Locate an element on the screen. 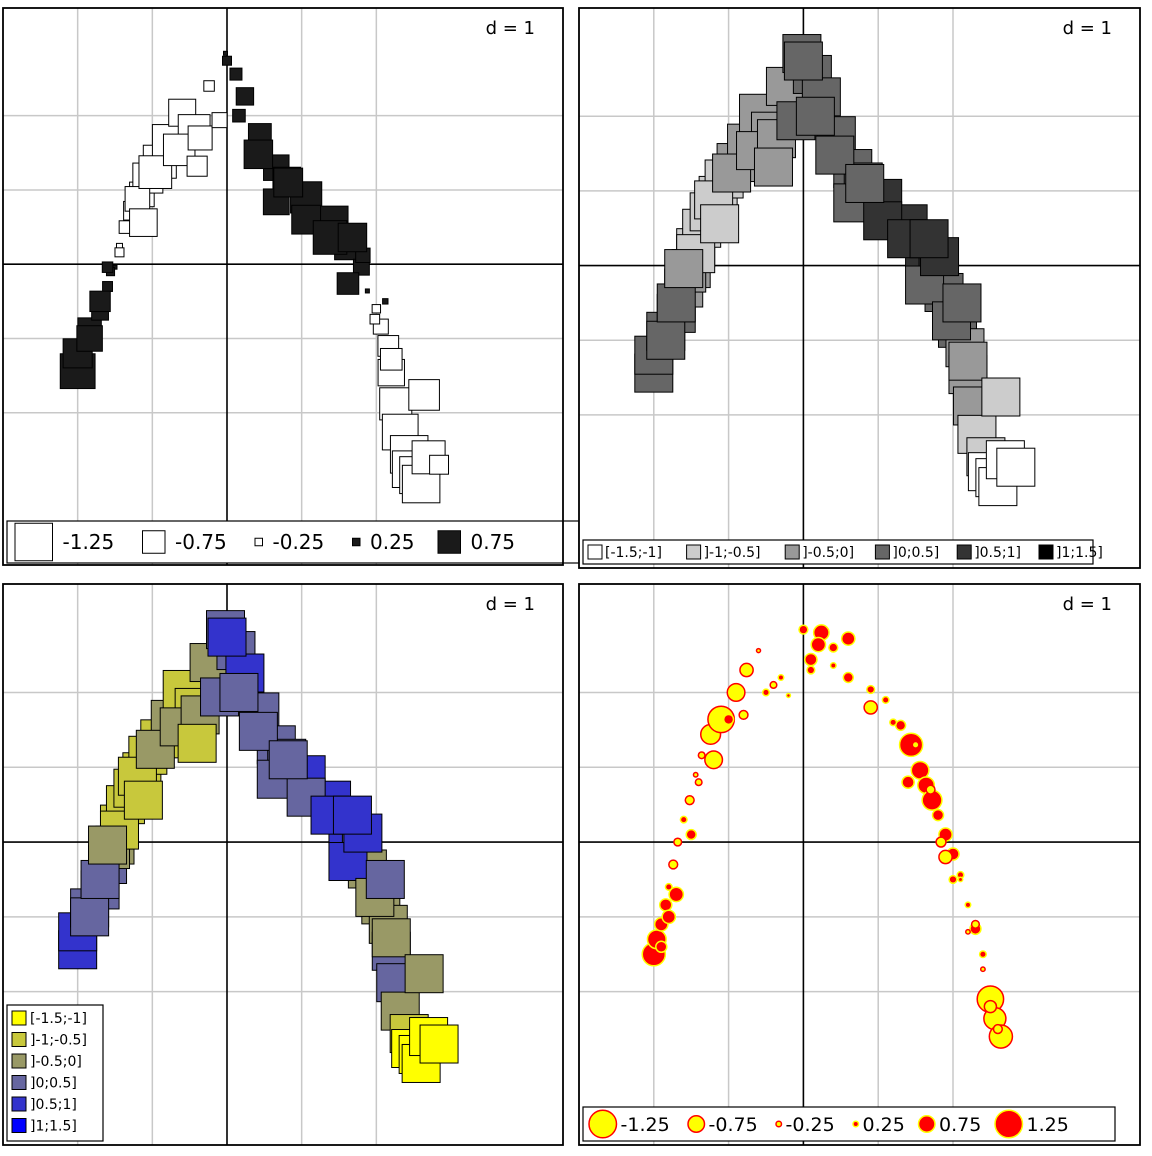 This screenshot has height=1156, width=1152. legend-label: 0.25 is located at coordinates (392, 542).